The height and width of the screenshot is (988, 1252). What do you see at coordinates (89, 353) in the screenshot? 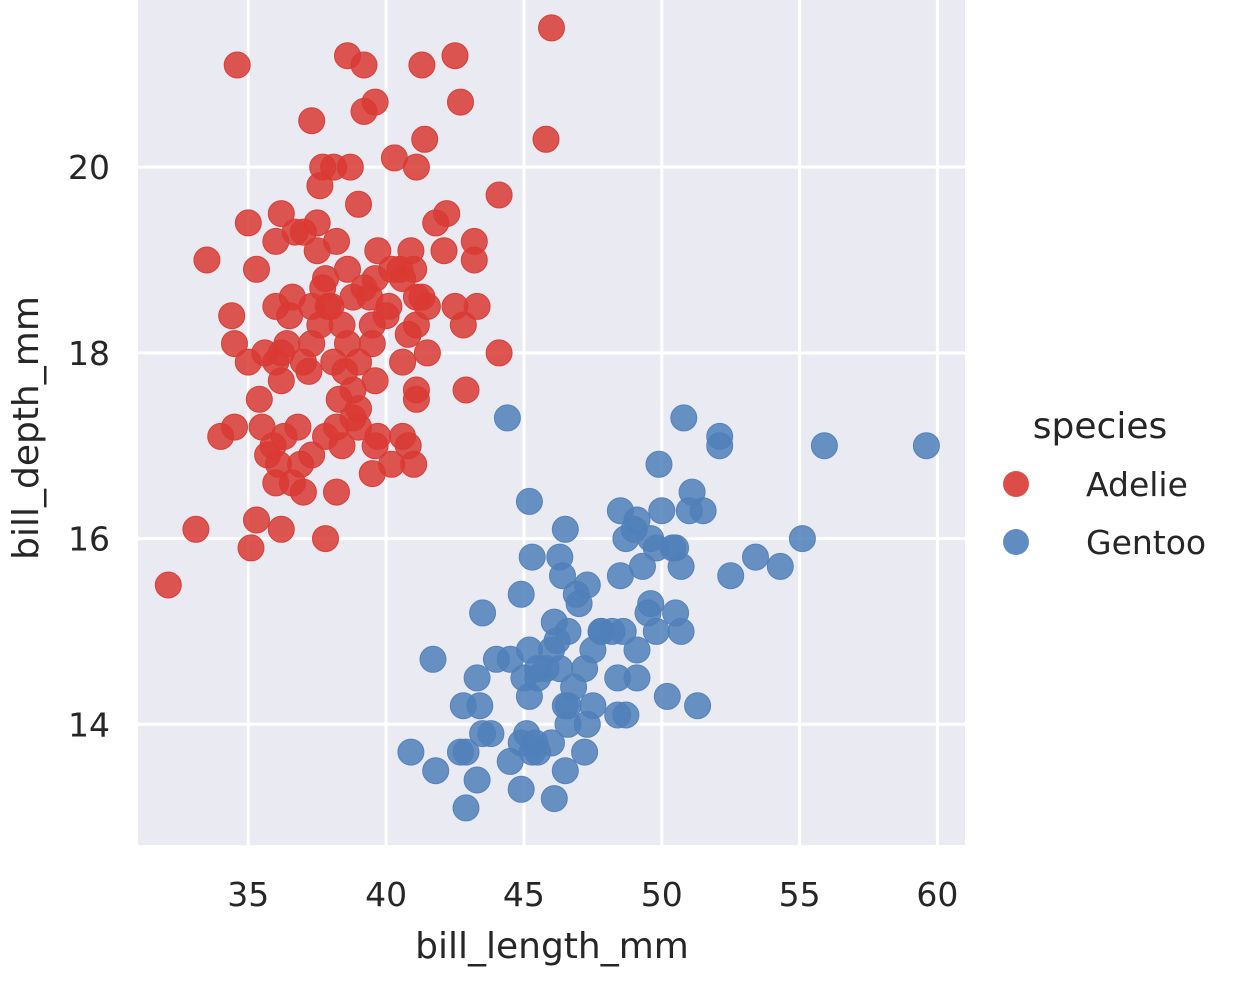
I see `y-tick-label: 18` at bounding box center [89, 353].